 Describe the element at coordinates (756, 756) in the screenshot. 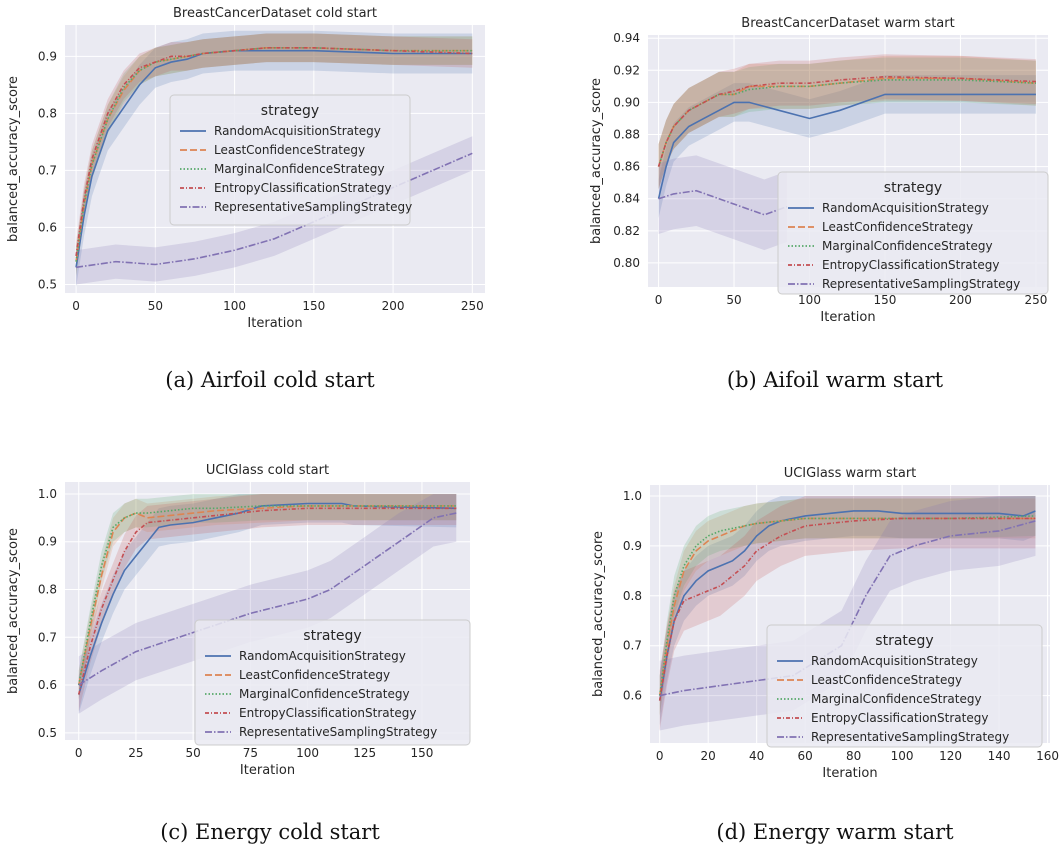

I see `x-tick-label: 40` at that location.